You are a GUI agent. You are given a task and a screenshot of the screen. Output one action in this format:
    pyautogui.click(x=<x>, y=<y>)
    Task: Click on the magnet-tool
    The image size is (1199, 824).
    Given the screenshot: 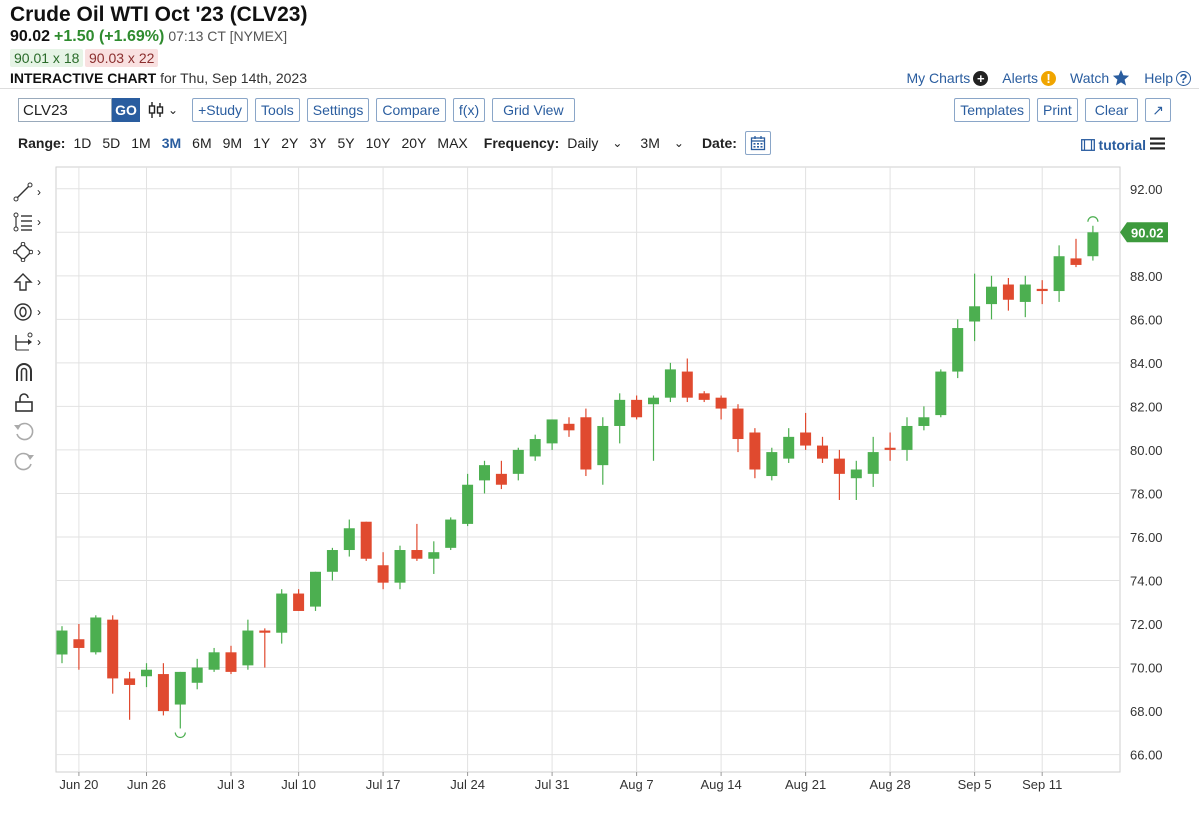 What is the action you would take?
    pyautogui.click(x=32, y=372)
    